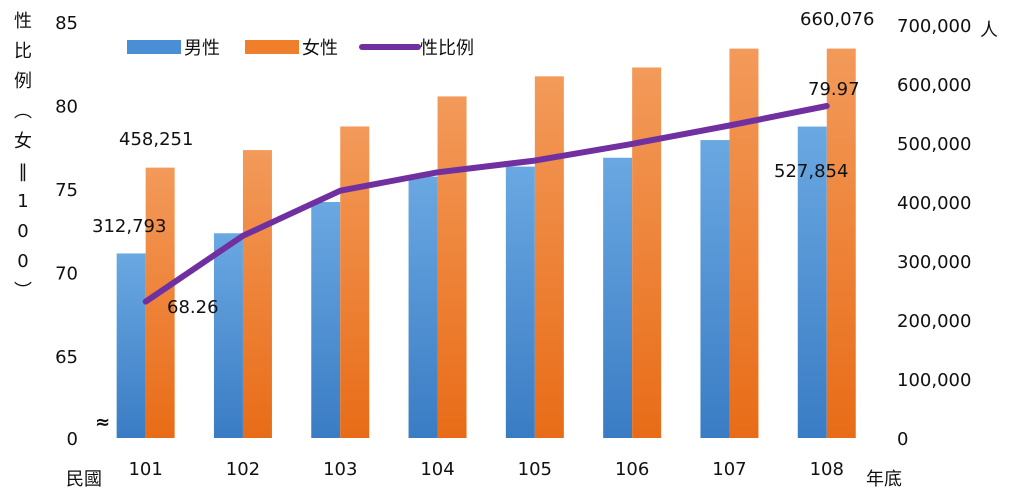  What do you see at coordinates (437, 469) in the screenshot?
I see `x-tick-104: 104` at bounding box center [437, 469].